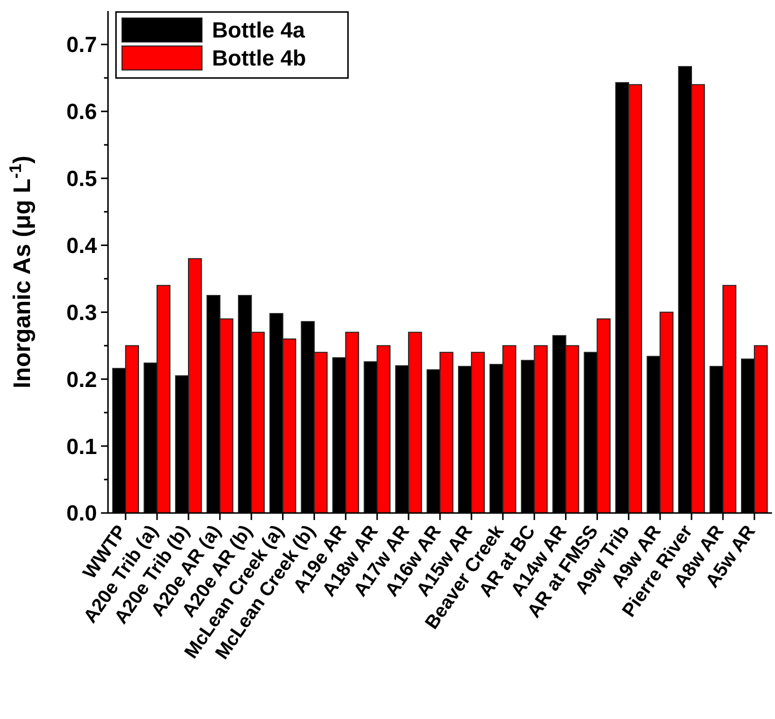 The height and width of the screenshot is (719, 775). I want to click on legend-label: Bottle 4b, so click(259, 58).